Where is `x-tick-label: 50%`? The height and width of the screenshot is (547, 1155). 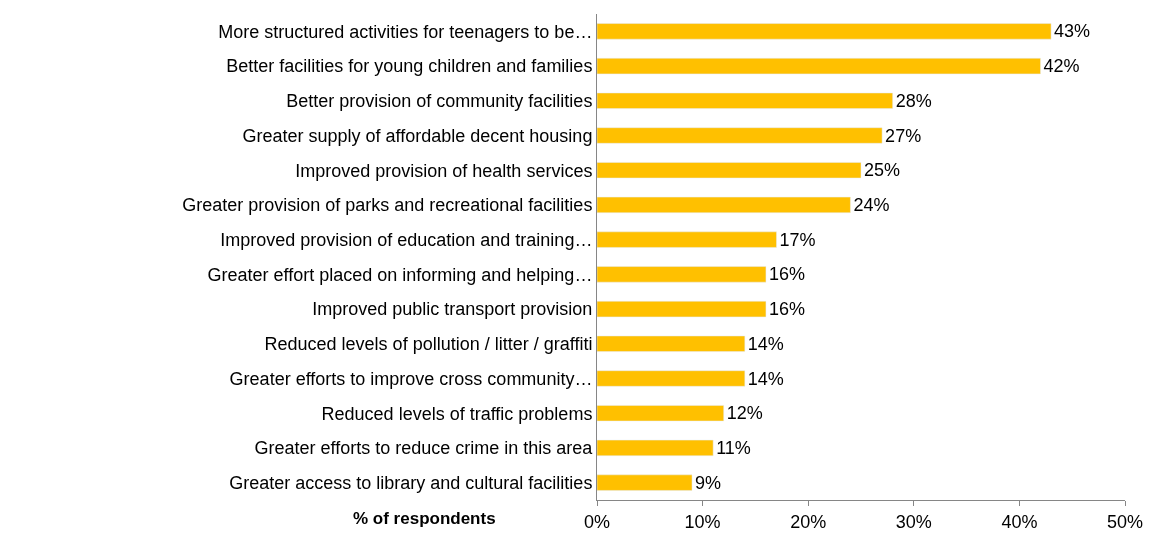
x-tick-label: 50% is located at coordinates (1125, 521).